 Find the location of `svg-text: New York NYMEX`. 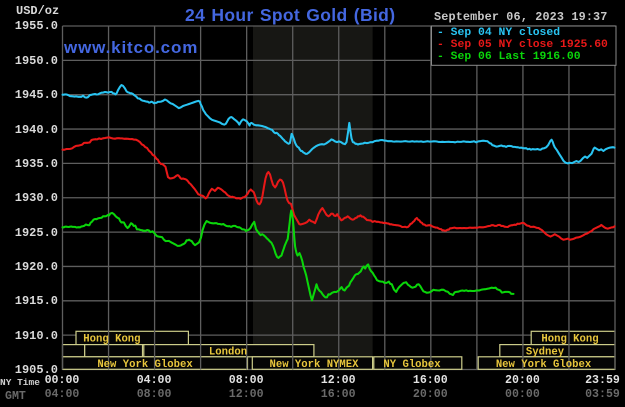

svg-text: New York NYMEX is located at coordinates (314, 365).